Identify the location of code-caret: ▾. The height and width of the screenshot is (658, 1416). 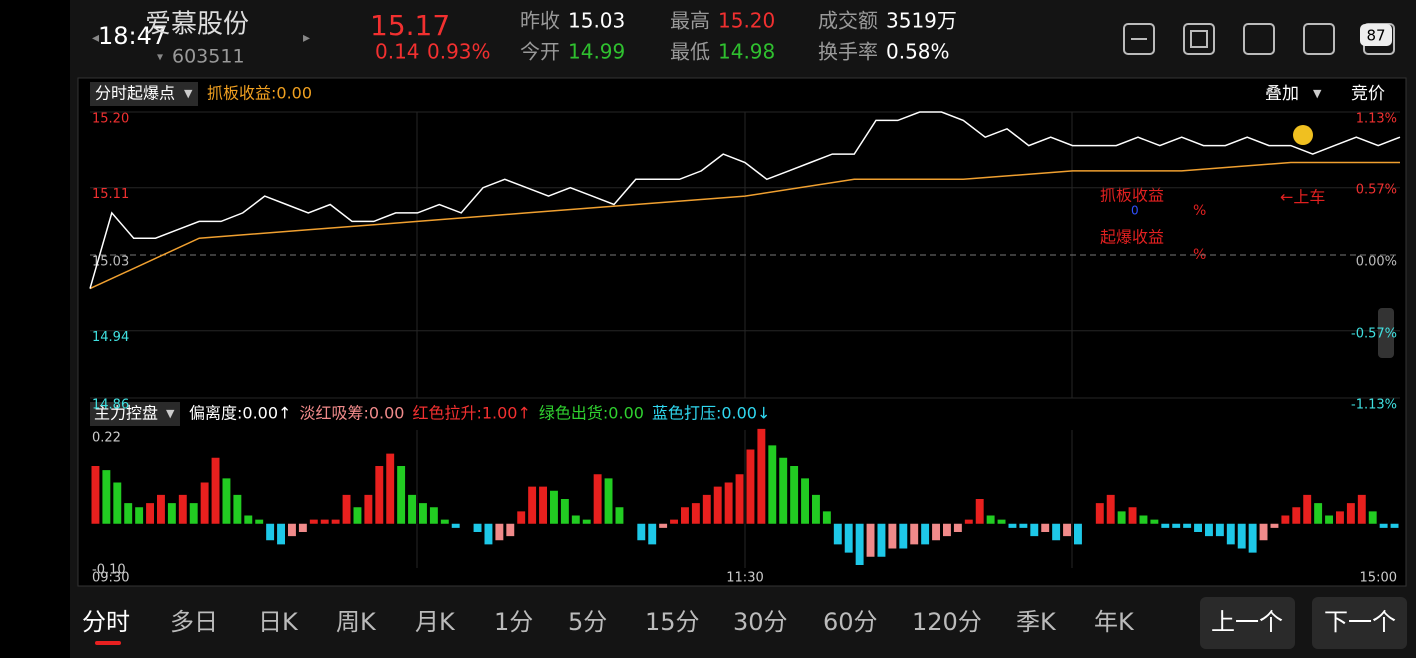
(160, 57).